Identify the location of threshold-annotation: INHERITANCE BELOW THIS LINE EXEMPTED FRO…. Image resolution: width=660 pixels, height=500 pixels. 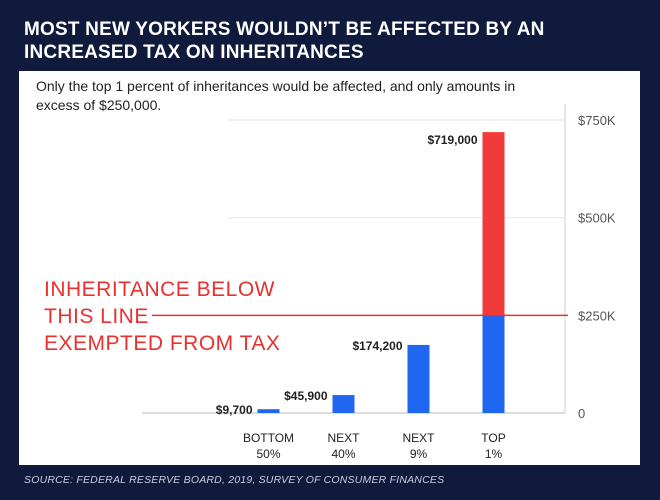
(164, 316).